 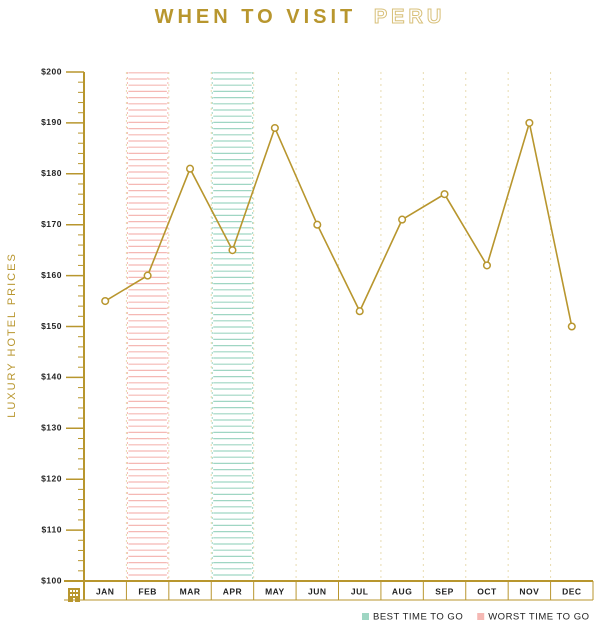 I want to click on x-tick-label: SEP, so click(x=444, y=591).